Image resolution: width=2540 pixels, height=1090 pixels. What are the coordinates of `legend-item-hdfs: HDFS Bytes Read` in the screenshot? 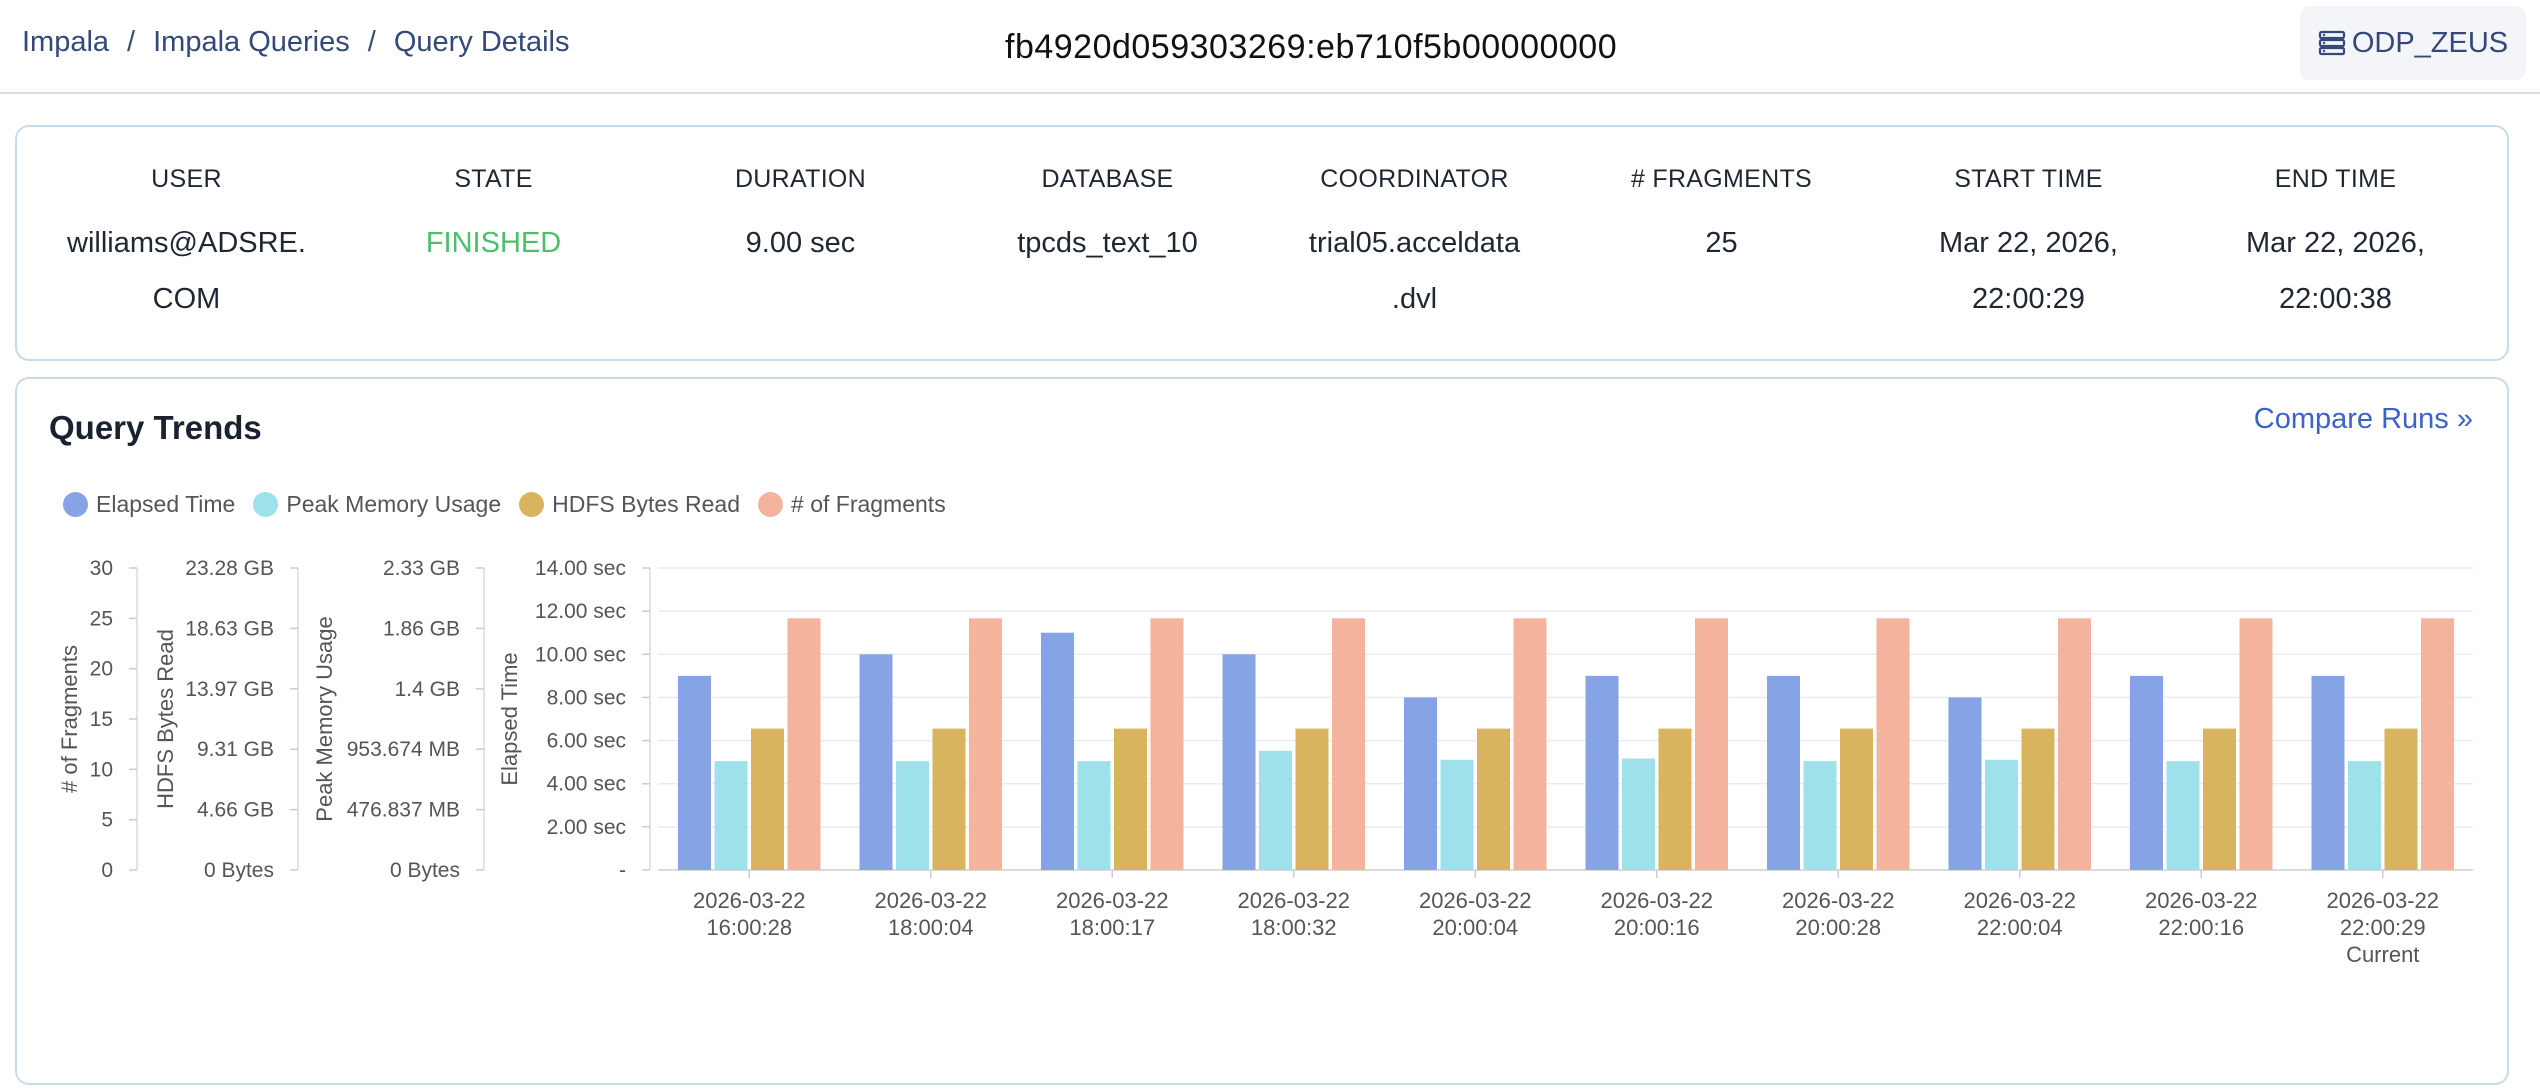 It's located at (629, 504).